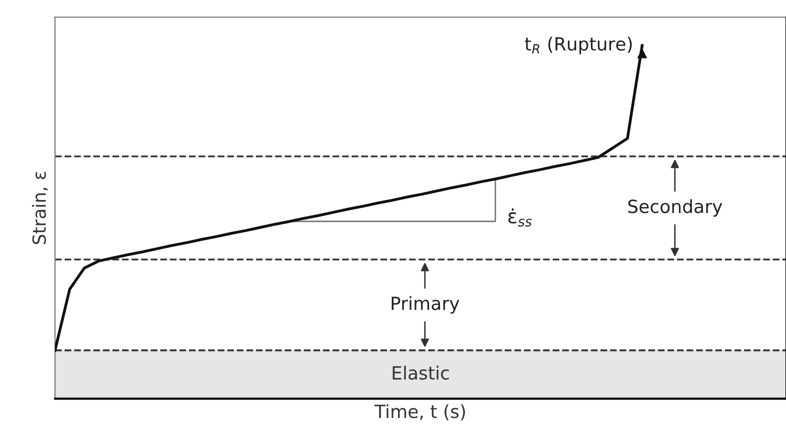 Image resolution: width=786 pixels, height=431 pixels. Describe the element at coordinates (40, 208) in the screenshot. I see `y-axis-title: Strain, ε` at that location.